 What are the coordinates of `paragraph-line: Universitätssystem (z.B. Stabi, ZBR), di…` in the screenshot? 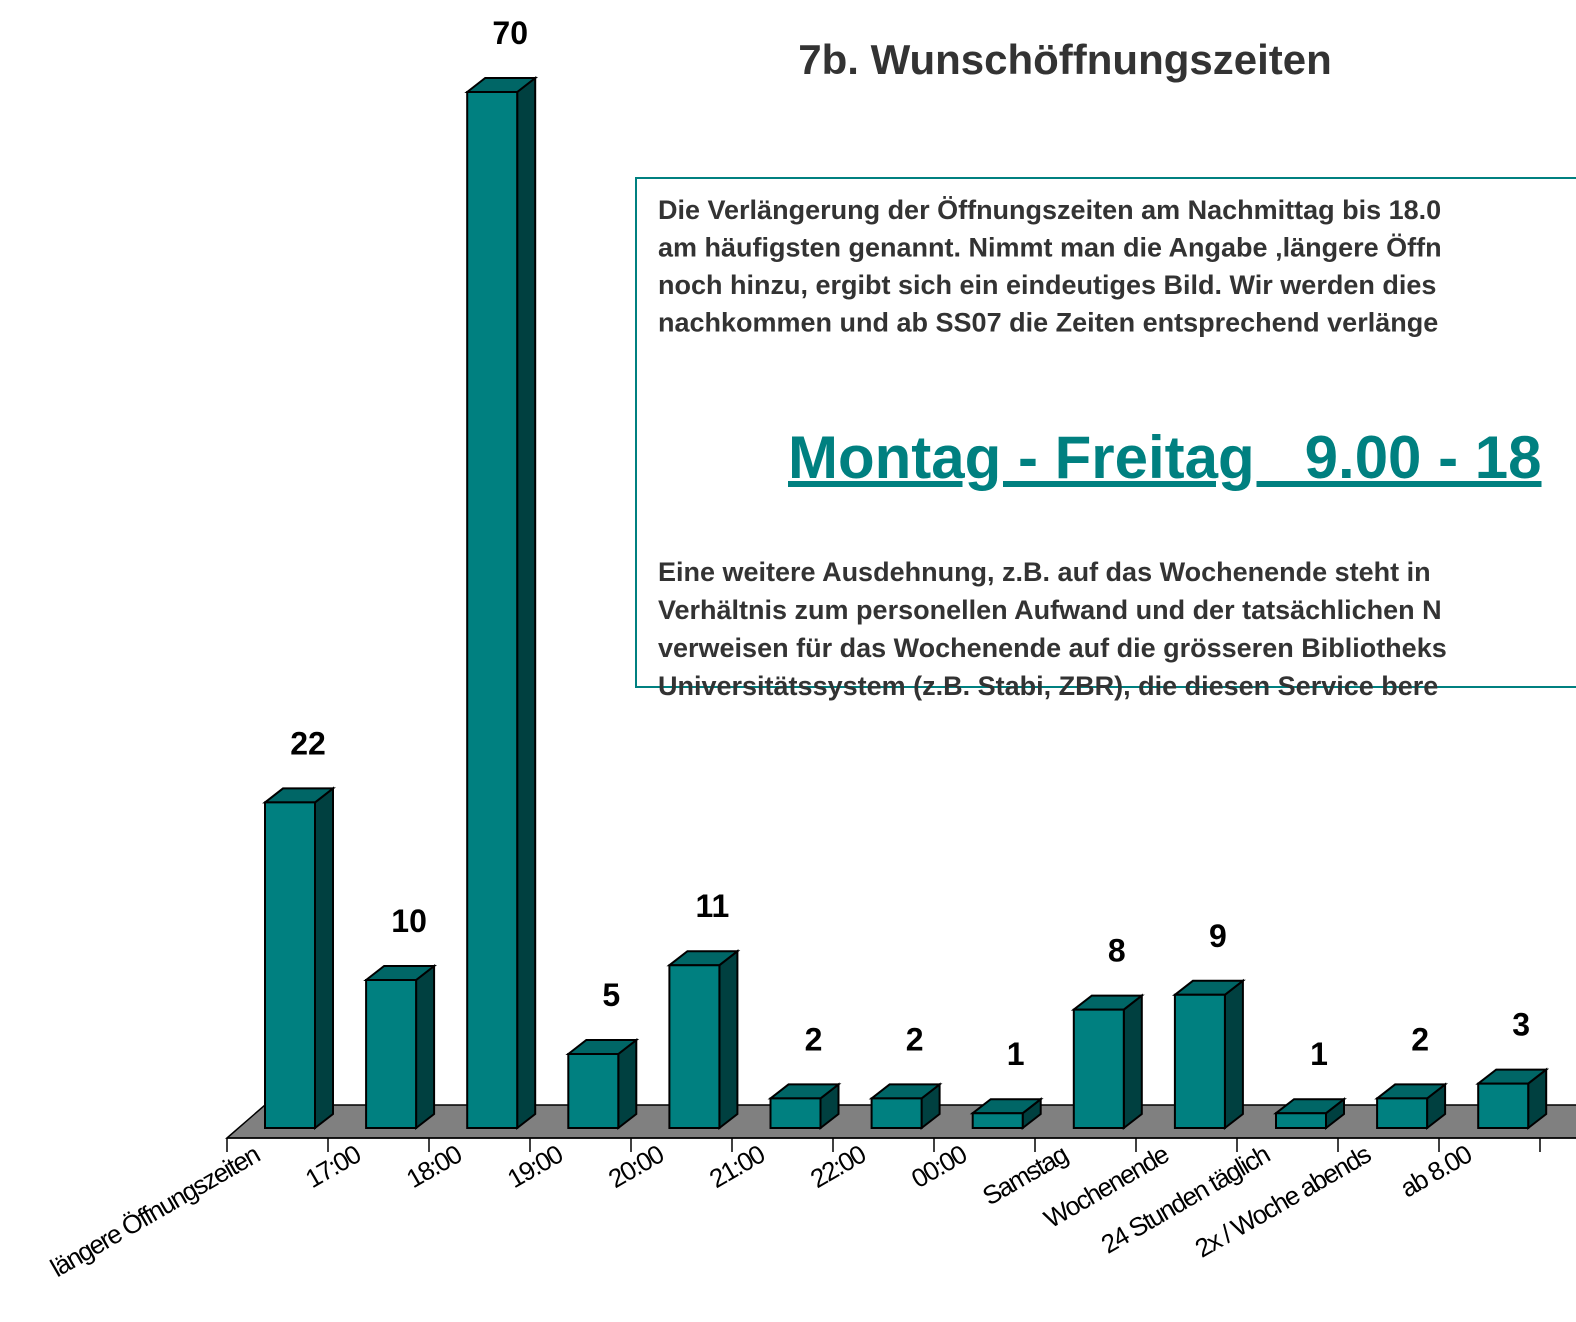 It's located at (1048, 686).